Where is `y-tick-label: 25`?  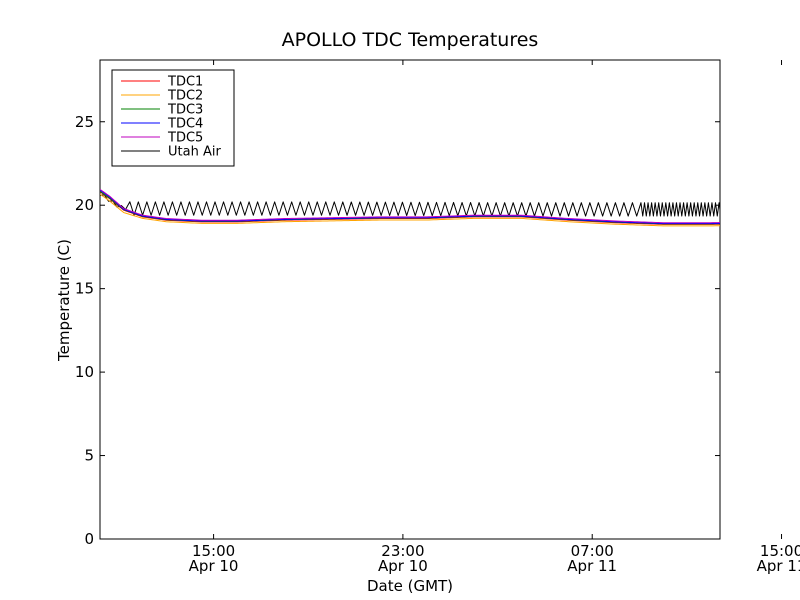 y-tick-label: 25 is located at coordinates (84, 122).